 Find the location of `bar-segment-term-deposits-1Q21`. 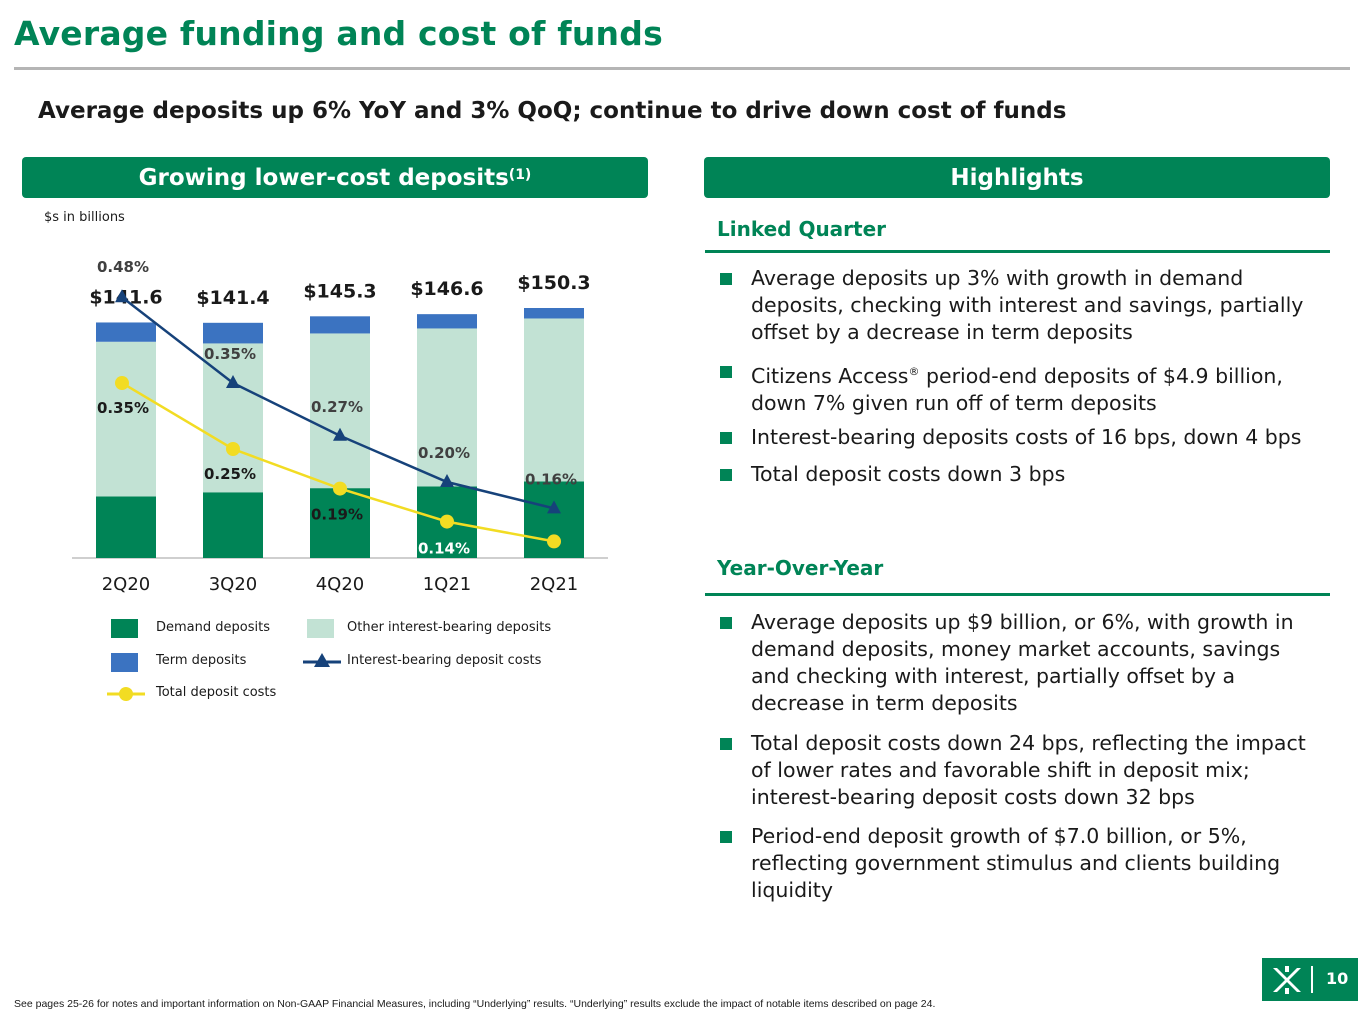

bar-segment-term-deposits-1Q21 is located at coordinates (447, 321).